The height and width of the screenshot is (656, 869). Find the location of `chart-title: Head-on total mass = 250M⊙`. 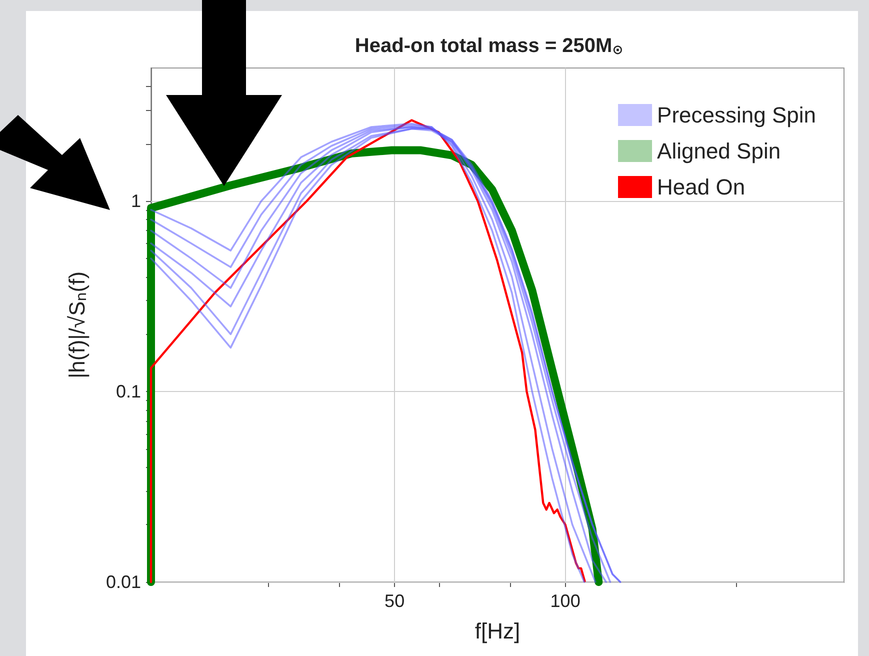

chart-title: Head-on total mass = 250M⊙ is located at coordinates (489, 46).